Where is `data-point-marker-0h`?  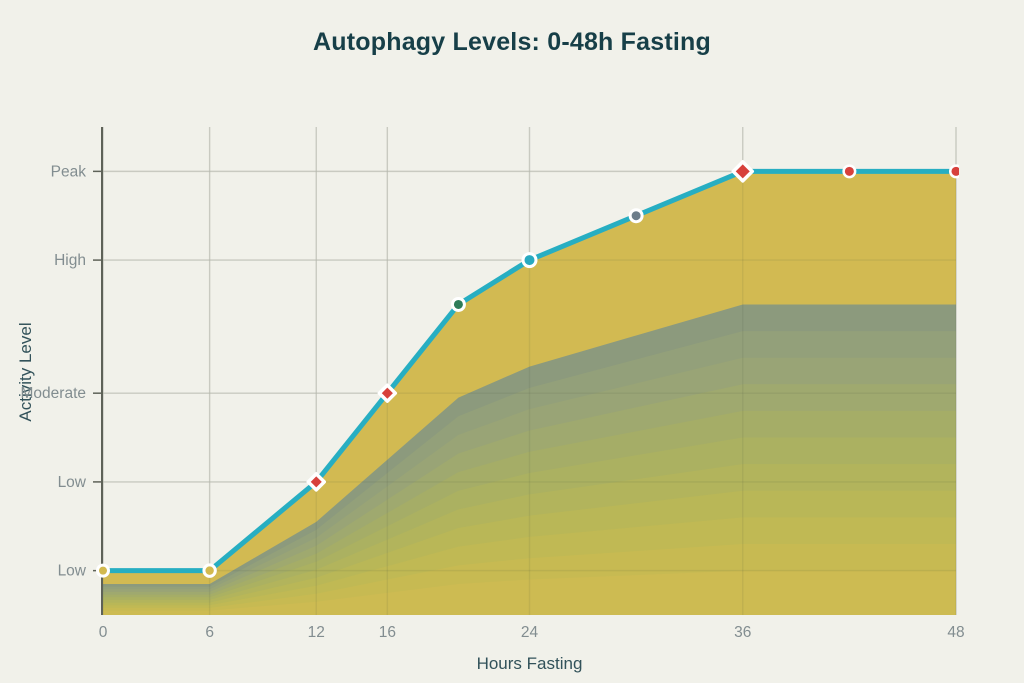 data-point-marker-0h is located at coordinates (103, 570).